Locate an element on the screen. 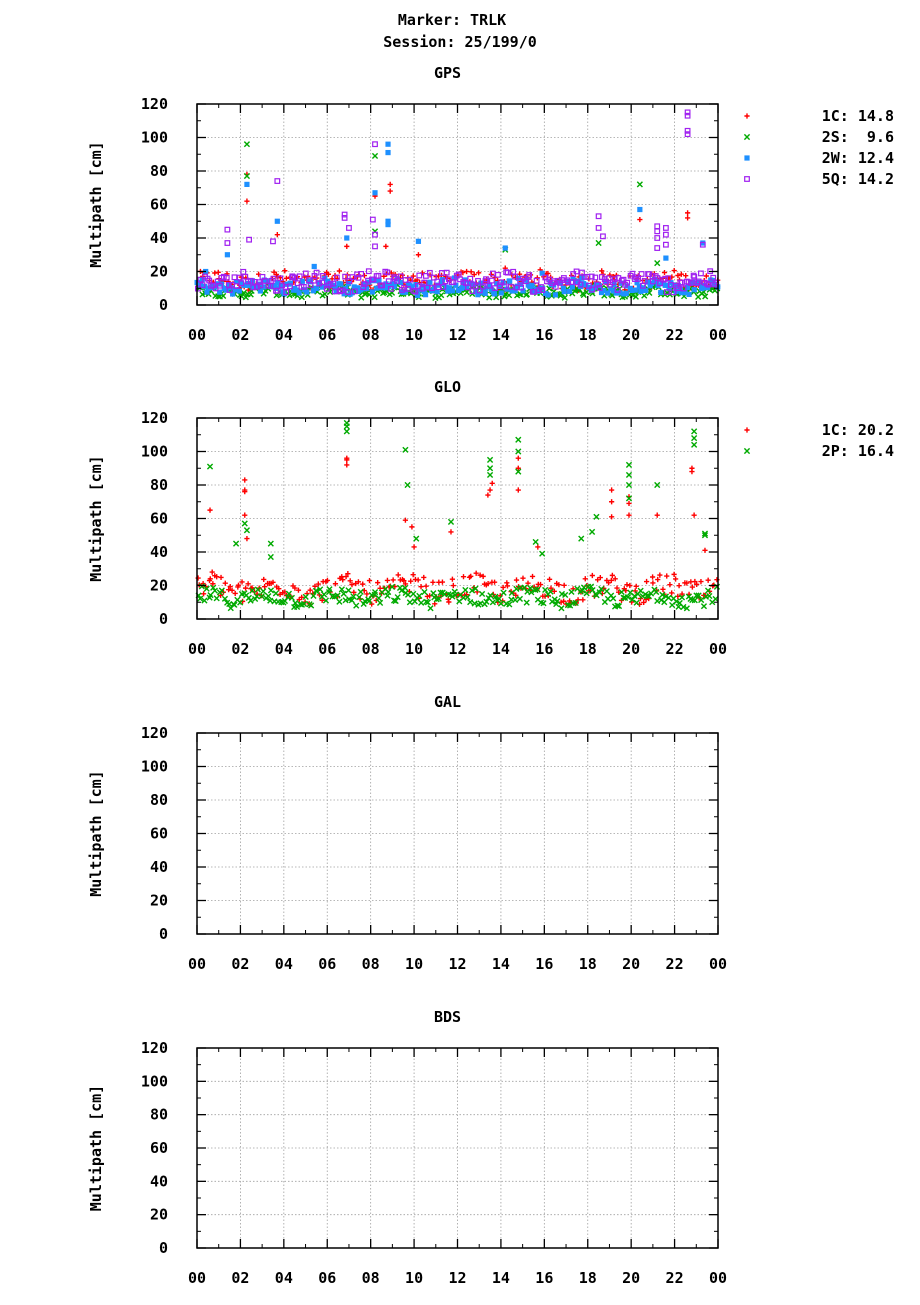 This screenshot has height=1305, width=920. series-2p is located at coordinates (458, 515).